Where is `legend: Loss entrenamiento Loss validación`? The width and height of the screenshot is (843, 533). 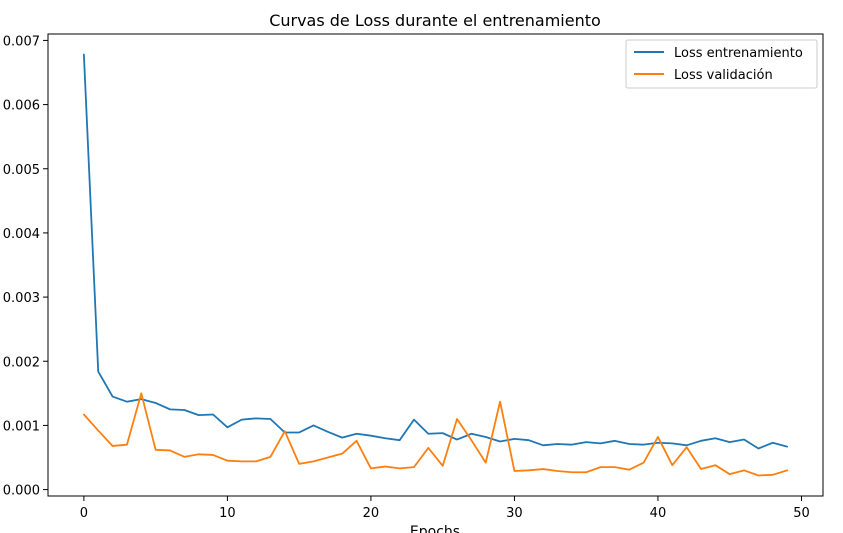
legend: Loss entrenamiento Loss validación is located at coordinates (721, 64).